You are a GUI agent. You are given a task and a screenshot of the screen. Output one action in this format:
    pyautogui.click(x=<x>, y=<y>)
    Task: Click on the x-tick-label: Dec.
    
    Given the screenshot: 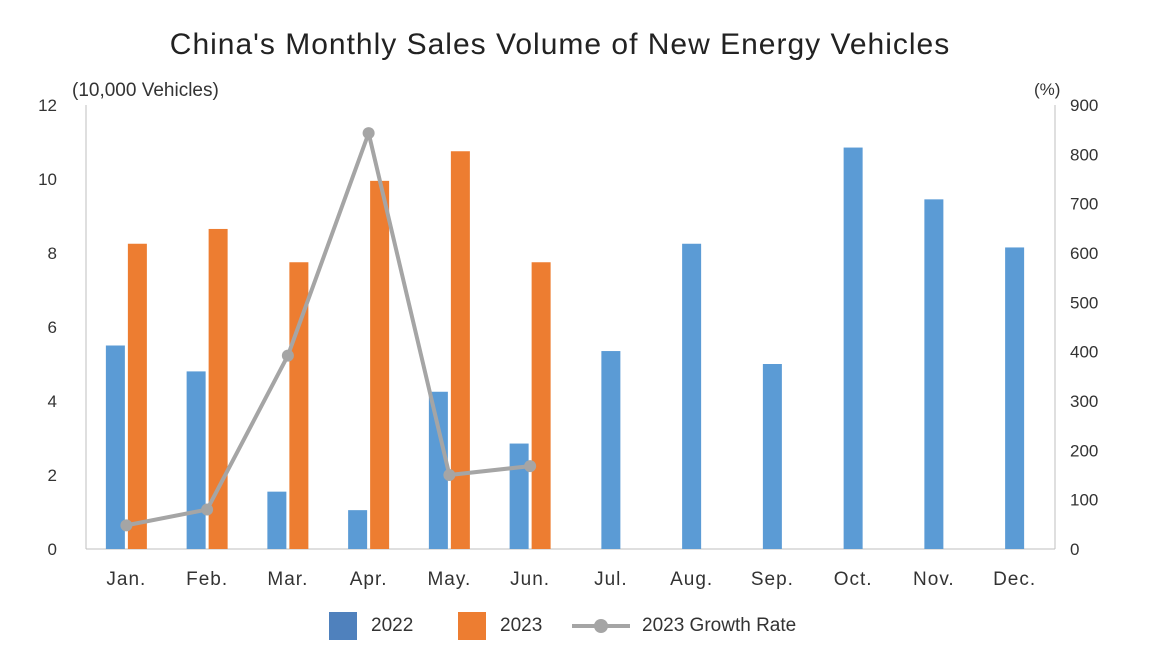 What is the action you would take?
    pyautogui.click(x=1014, y=579)
    